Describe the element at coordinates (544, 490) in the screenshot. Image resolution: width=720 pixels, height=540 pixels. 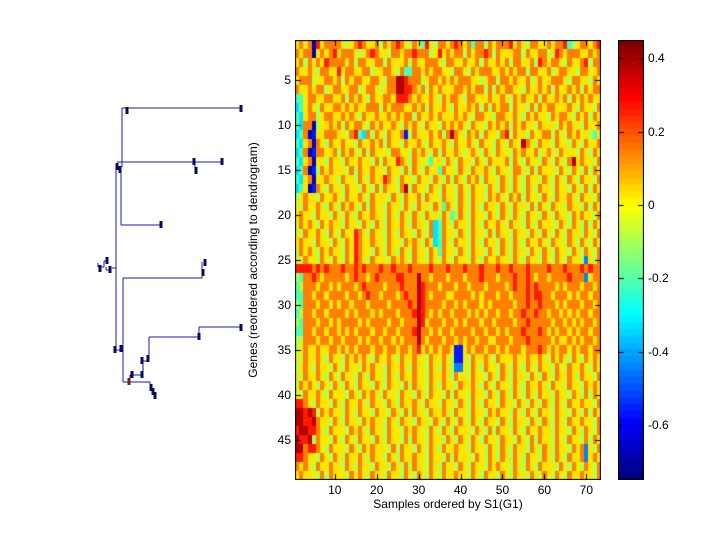
I see `x-tick-label: 60` at that location.